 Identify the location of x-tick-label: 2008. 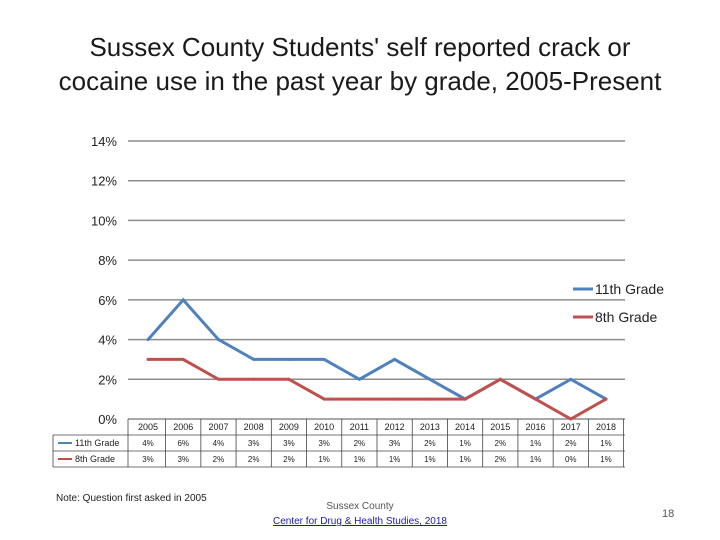
(254, 427).